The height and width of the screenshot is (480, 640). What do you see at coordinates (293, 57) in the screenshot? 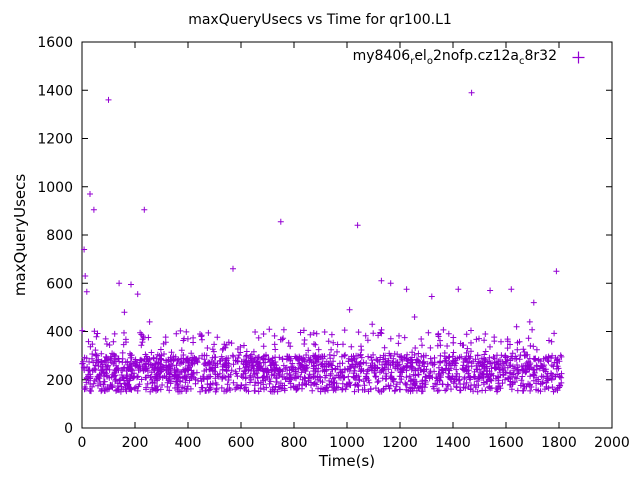
I see `legend: my8406relo2nofp.cz12ac8r32` at bounding box center [293, 57].